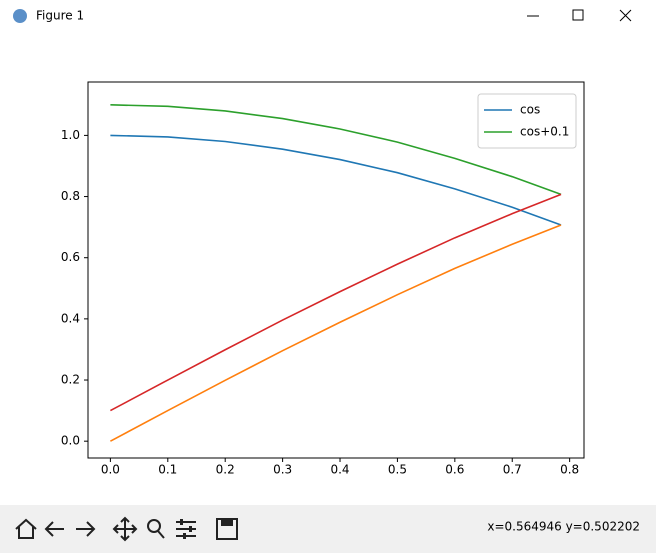 The width and height of the screenshot is (656, 557). What do you see at coordinates (454, 470) in the screenshot?
I see `x-tick-label: 0.6` at bounding box center [454, 470].